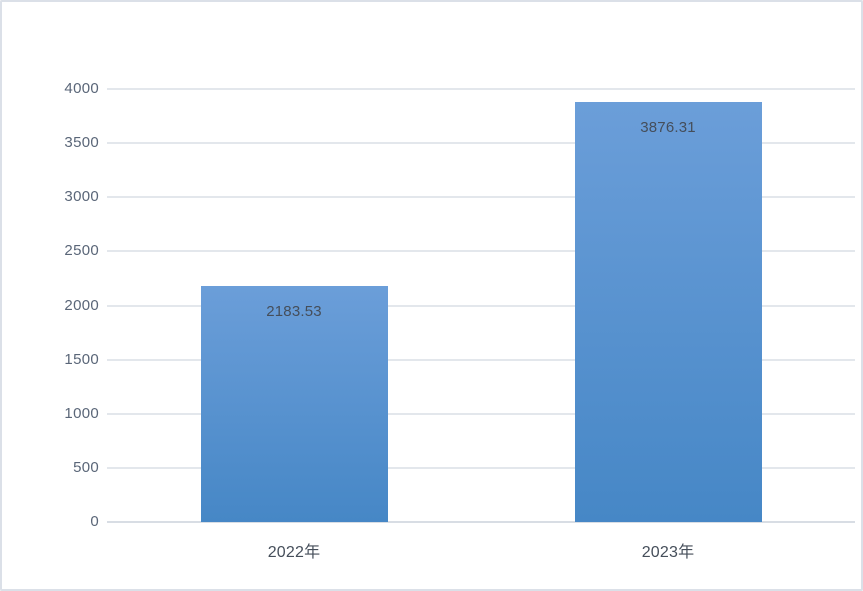 The width and height of the screenshot is (863, 591). I want to click on bar-value-label: 2183.53, so click(294, 311).